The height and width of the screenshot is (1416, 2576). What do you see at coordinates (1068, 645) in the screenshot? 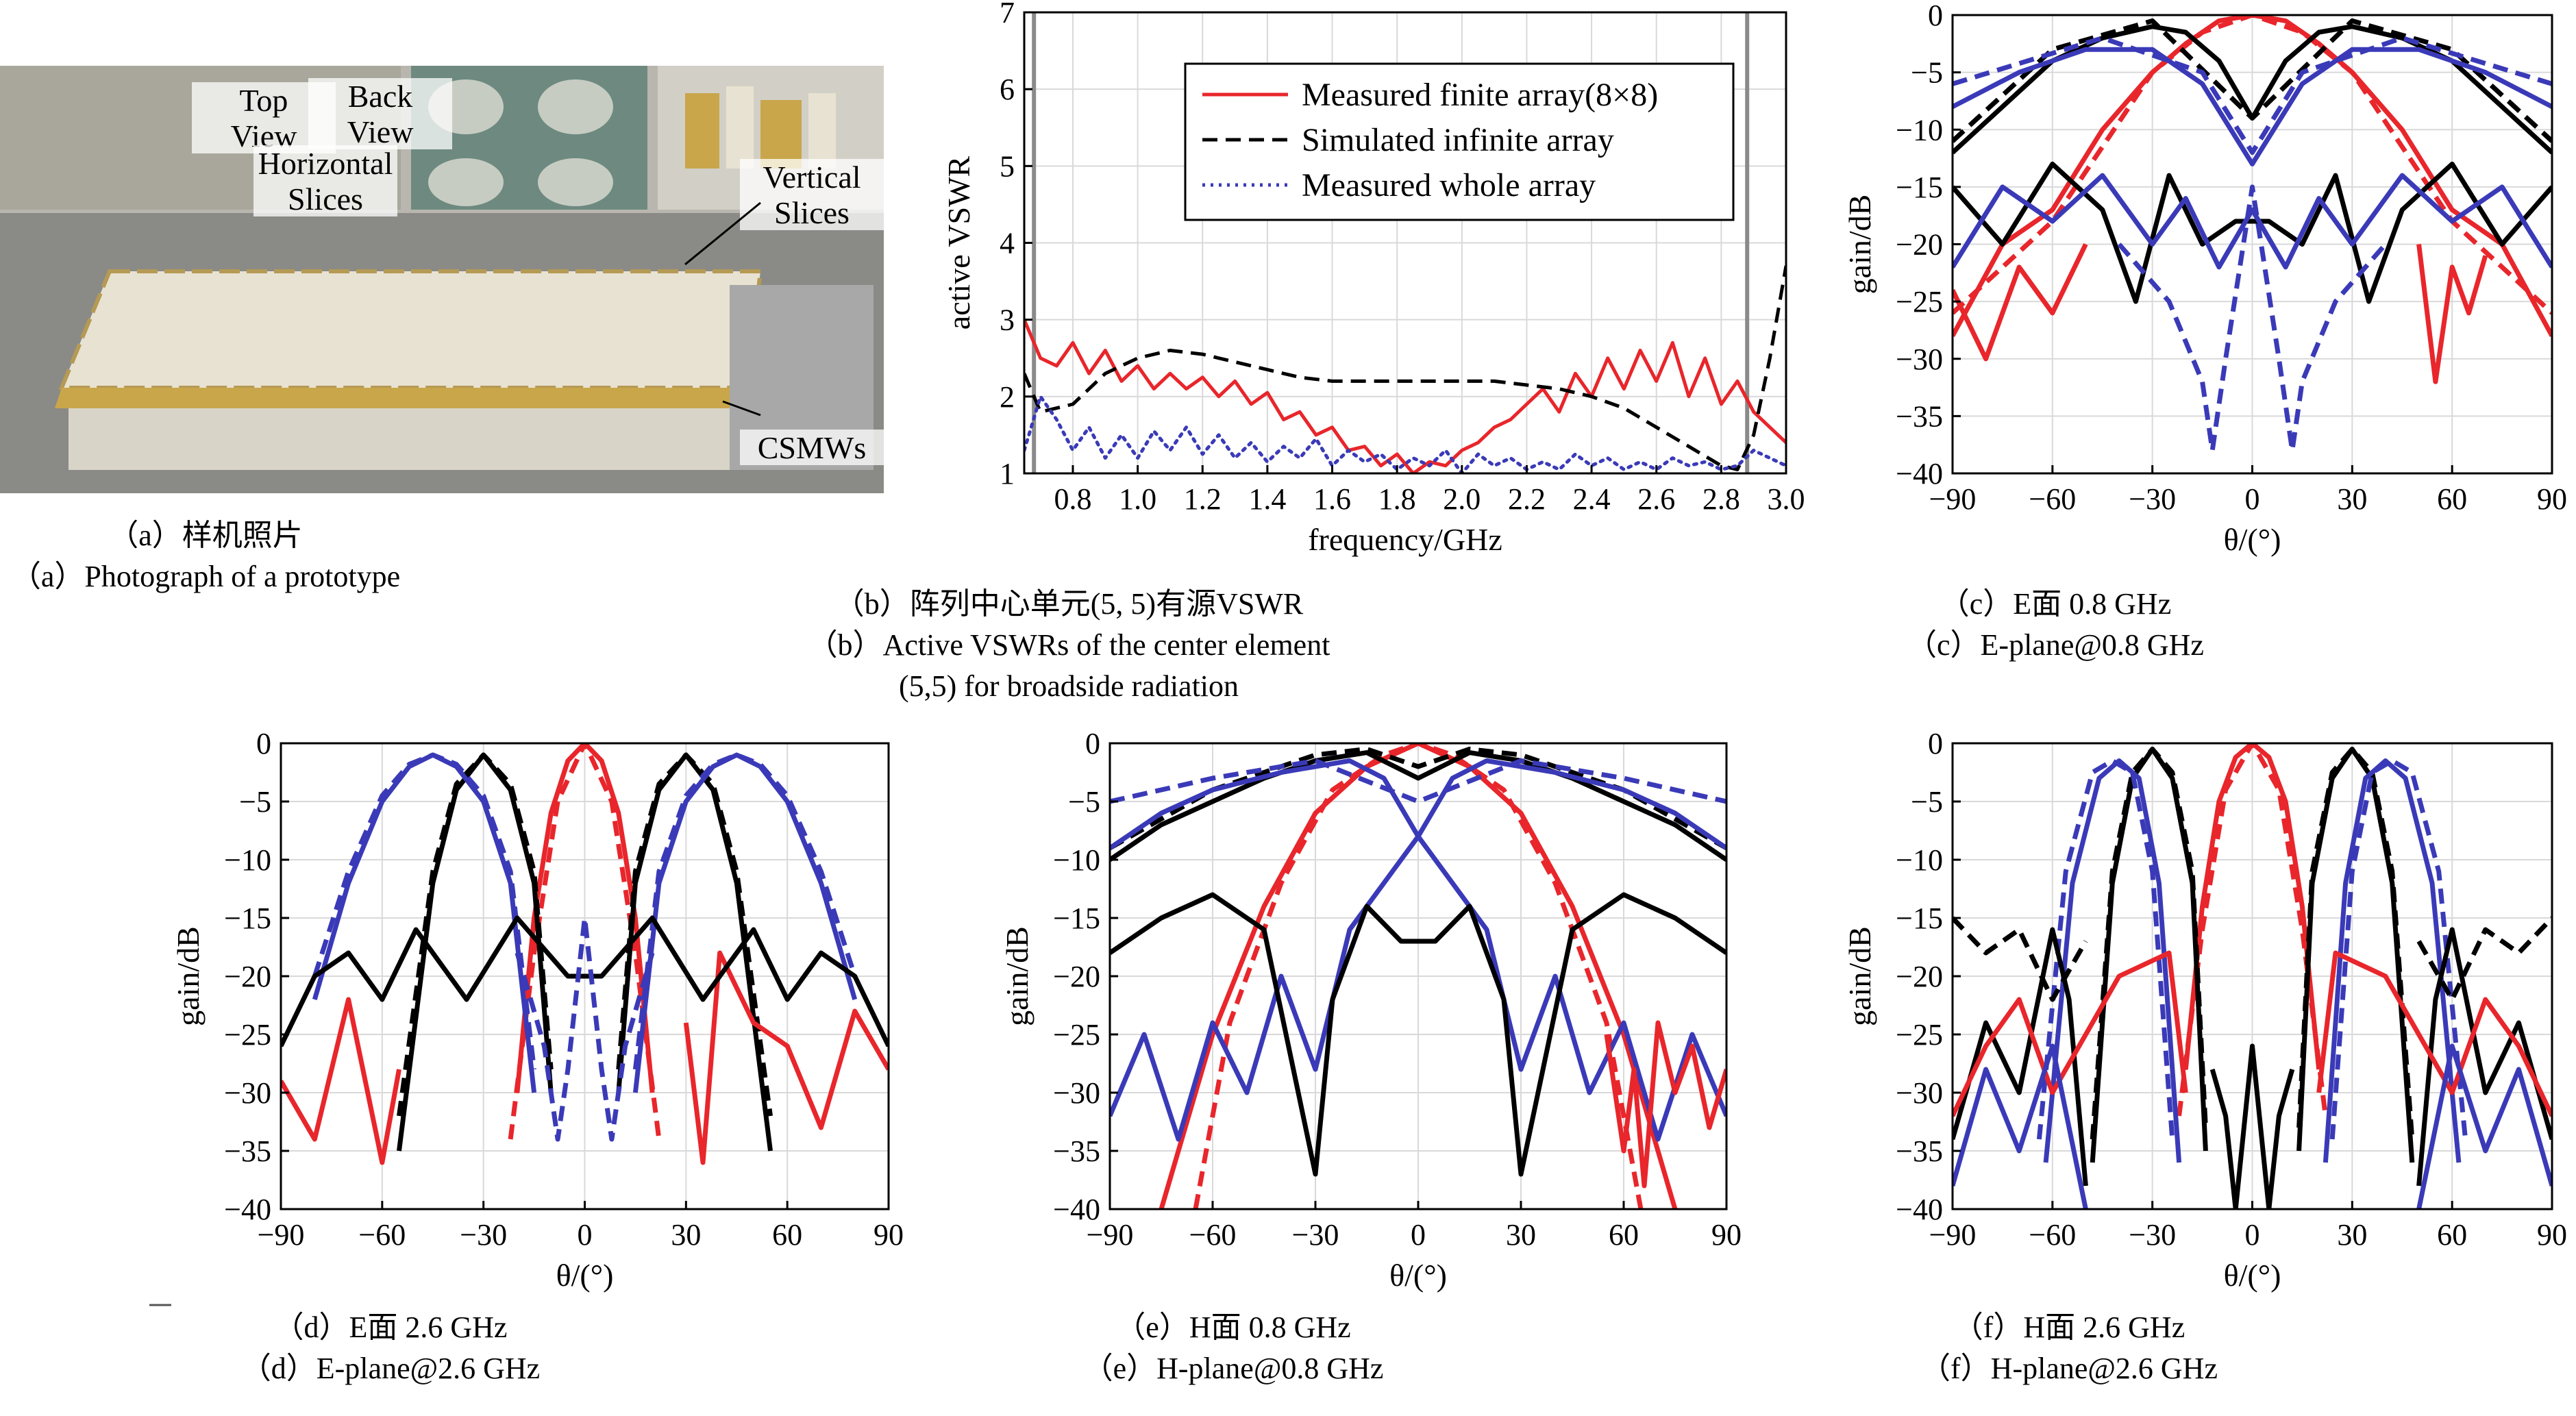
I see `caption-b-en: （b）Active VSWRs of the center element` at bounding box center [1068, 645].